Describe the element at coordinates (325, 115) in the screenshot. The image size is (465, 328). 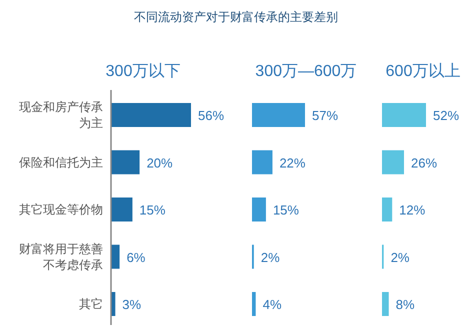
I see `data-label: 57%` at that location.